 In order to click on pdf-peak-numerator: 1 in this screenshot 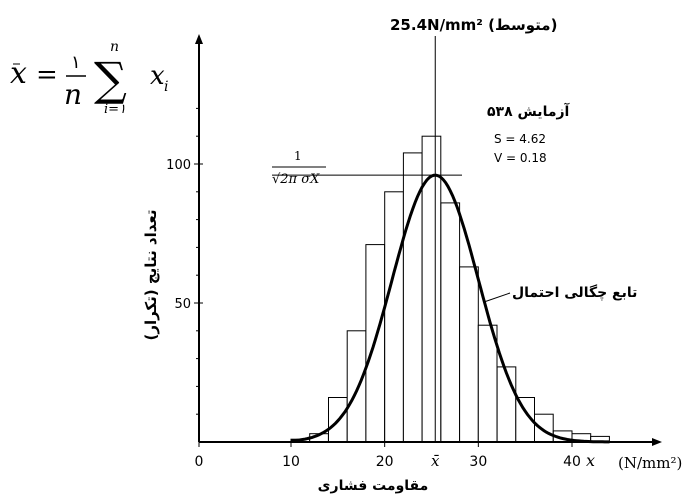, I will do `click(298, 156)`.